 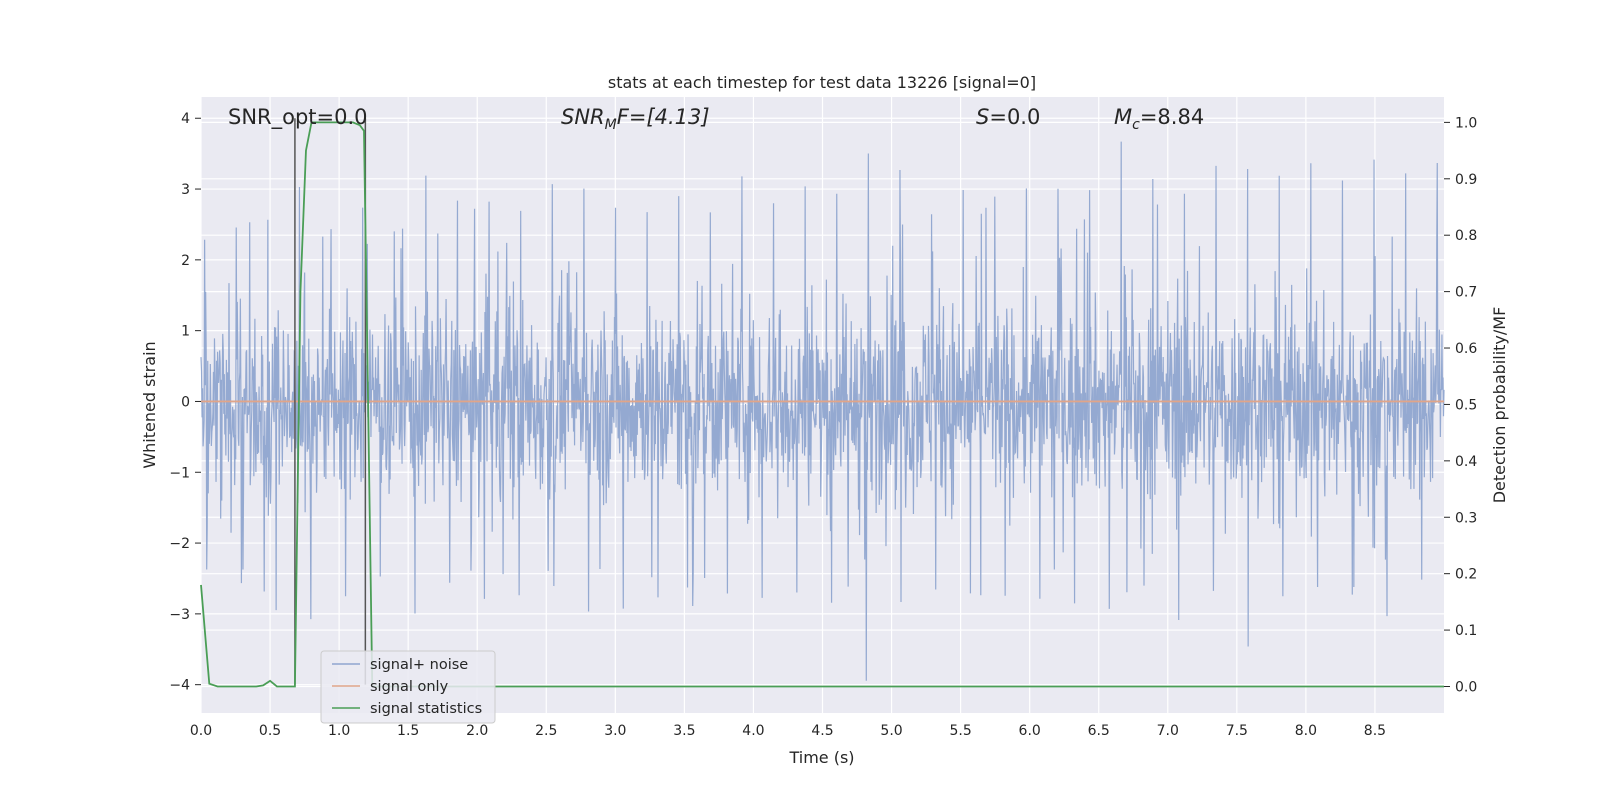 What do you see at coordinates (477, 731) in the screenshot?
I see `x-tick-label: 2.0` at bounding box center [477, 731].